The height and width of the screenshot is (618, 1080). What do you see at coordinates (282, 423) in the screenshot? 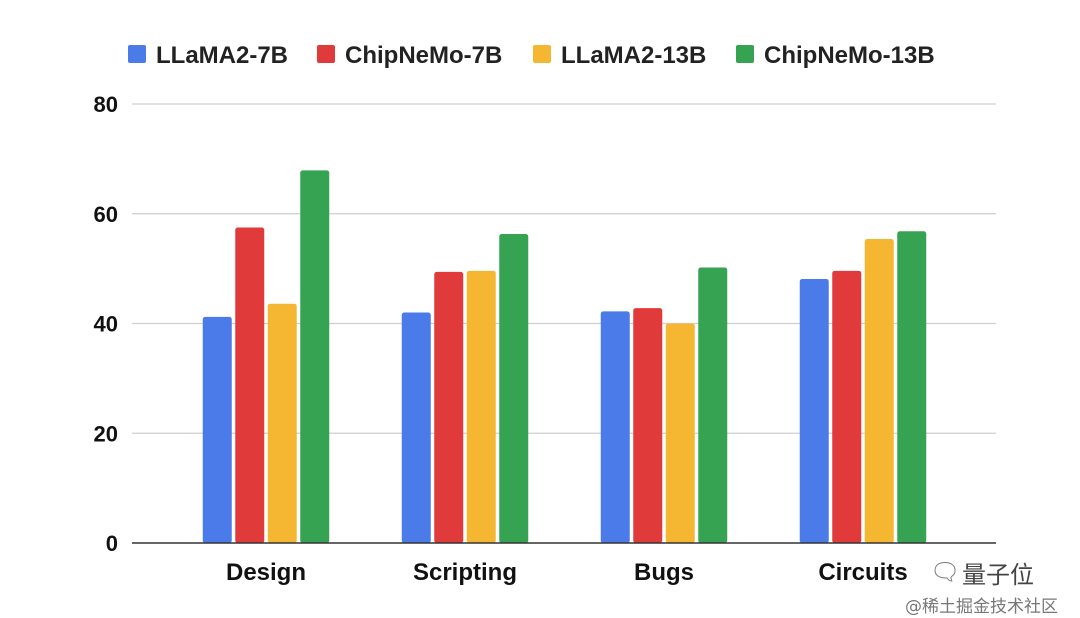
I see `bar-llama2-13b-design` at bounding box center [282, 423].